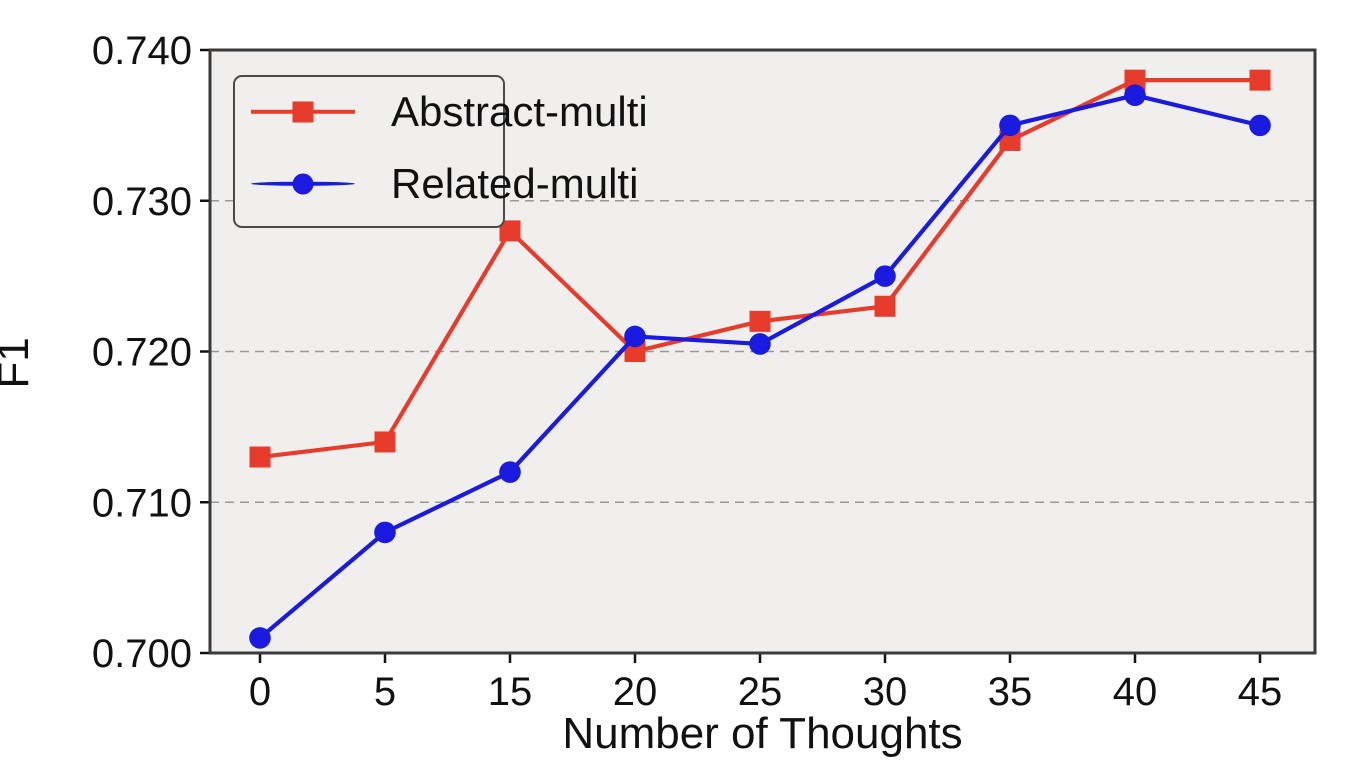 The height and width of the screenshot is (778, 1364). What do you see at coordinates (142, 353) in the screenshot?
I see `y-tick-label: 0.720` at bounding box center [142, 353].